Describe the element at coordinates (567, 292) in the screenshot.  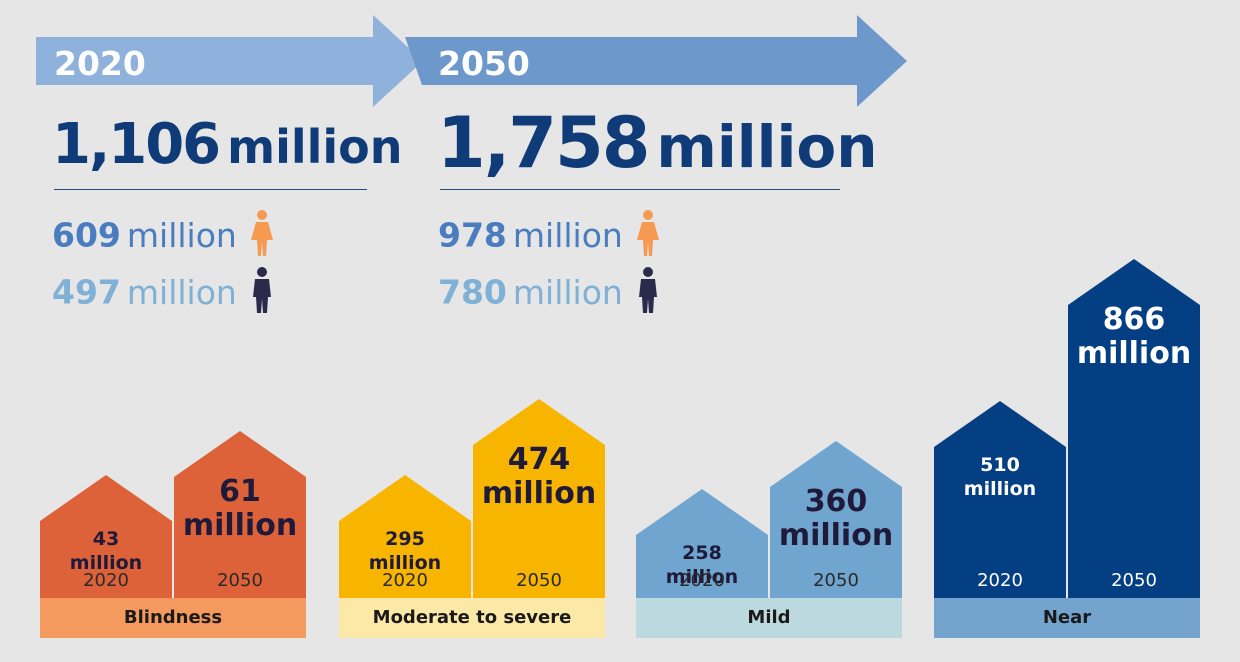
I see `male-2050-unit: million` at that location.